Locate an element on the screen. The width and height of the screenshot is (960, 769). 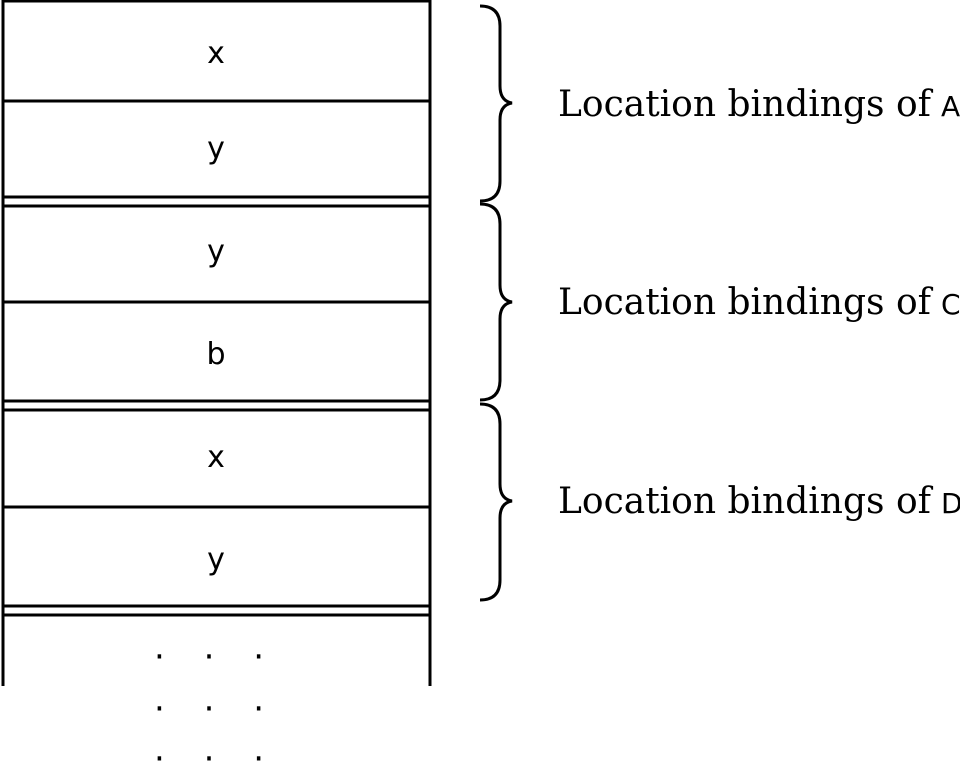
group-label: Location bindings of A is located at coordinates (759, 104).